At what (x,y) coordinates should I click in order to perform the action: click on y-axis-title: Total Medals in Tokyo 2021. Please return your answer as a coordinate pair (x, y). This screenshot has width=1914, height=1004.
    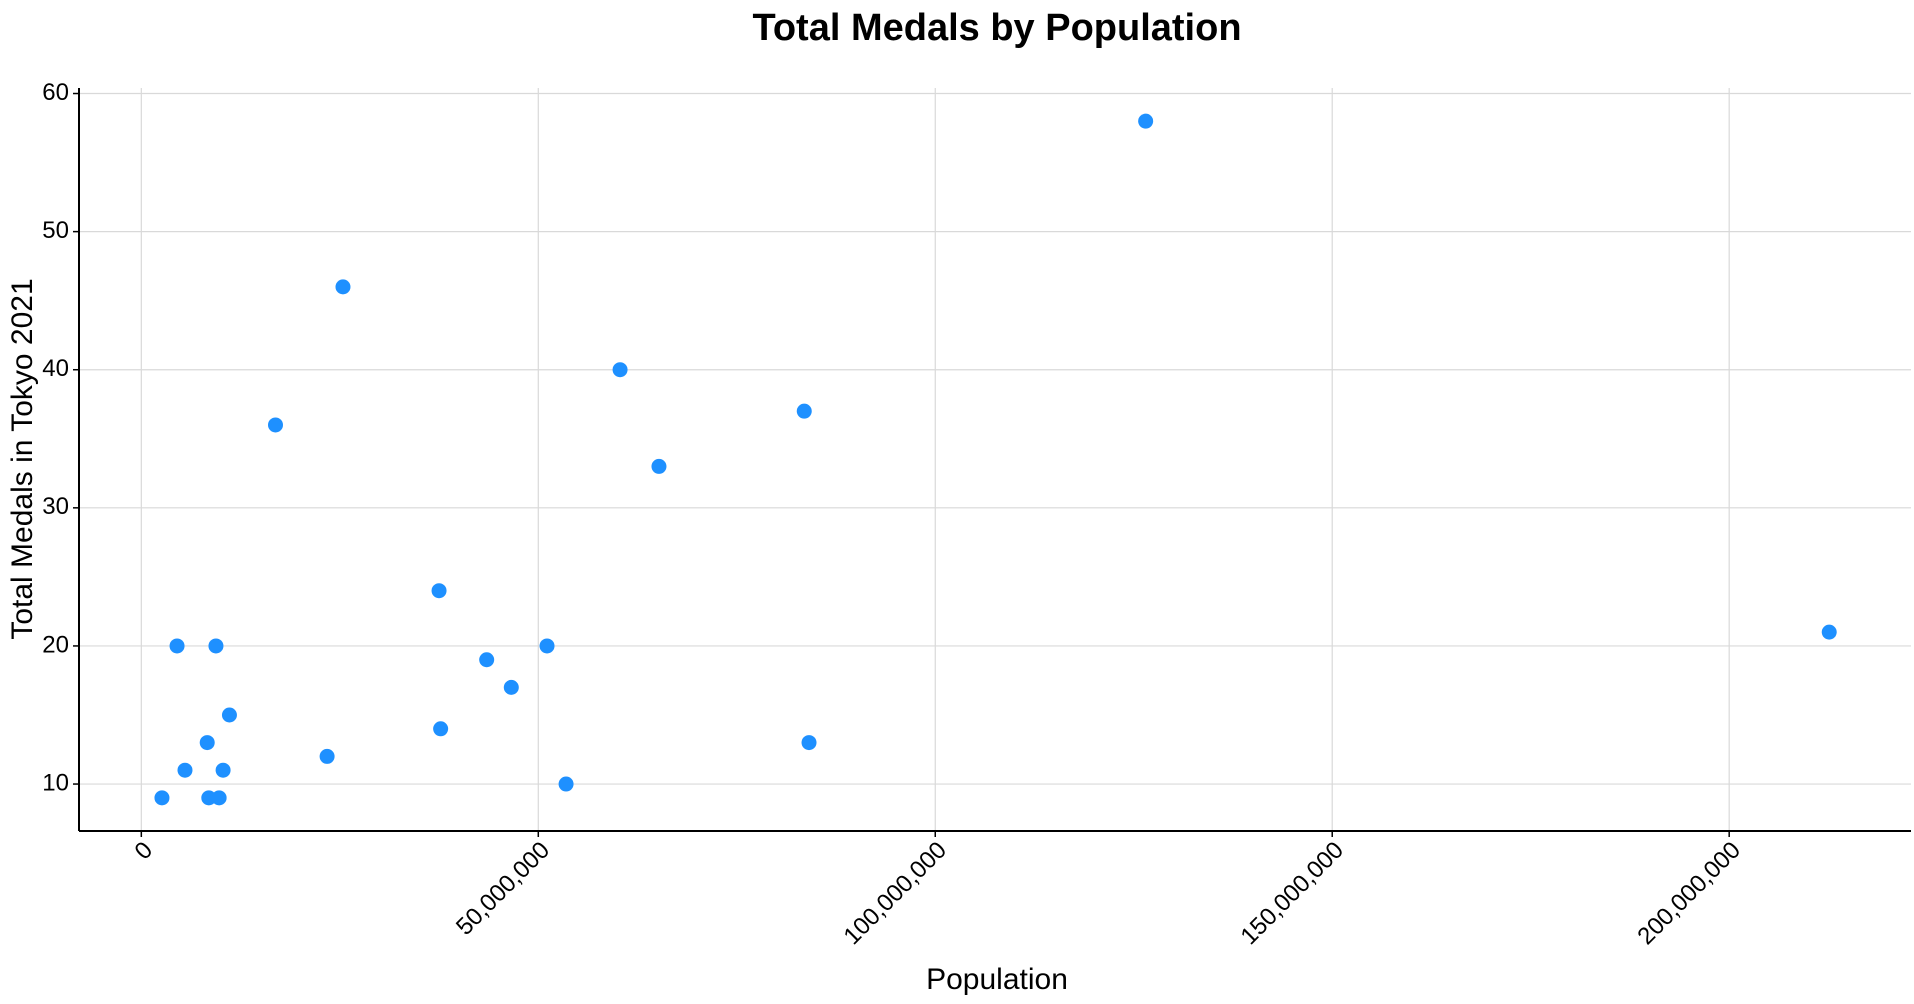
    Looking at the image, I should click on (22, 458).